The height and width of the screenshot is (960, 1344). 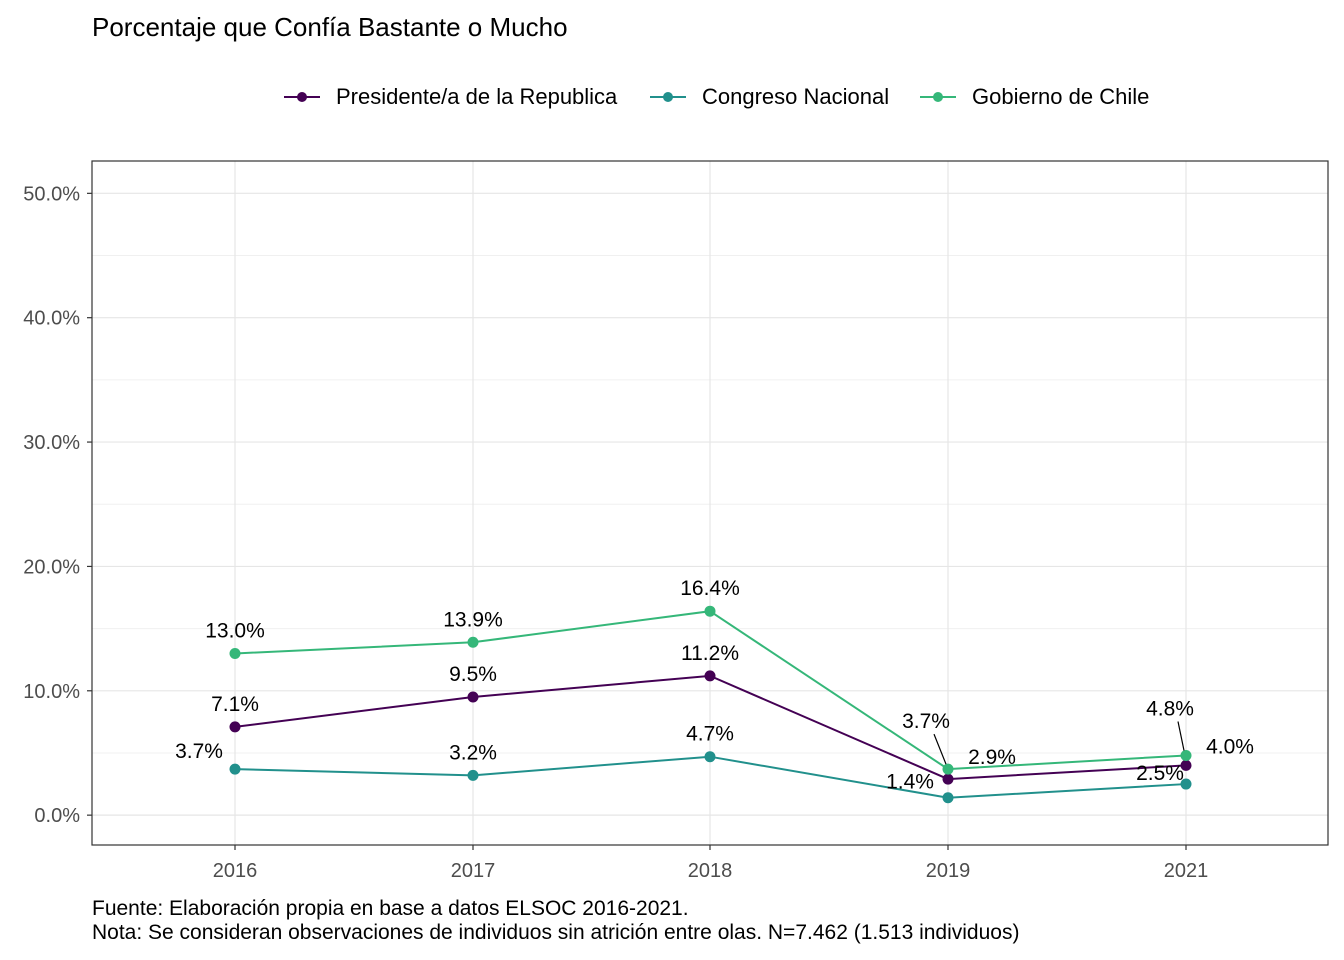 What do you see at coordinates (473, 752) in the screenshot?
I see `data-label: 3.2%` at bounding box center [473, 752].